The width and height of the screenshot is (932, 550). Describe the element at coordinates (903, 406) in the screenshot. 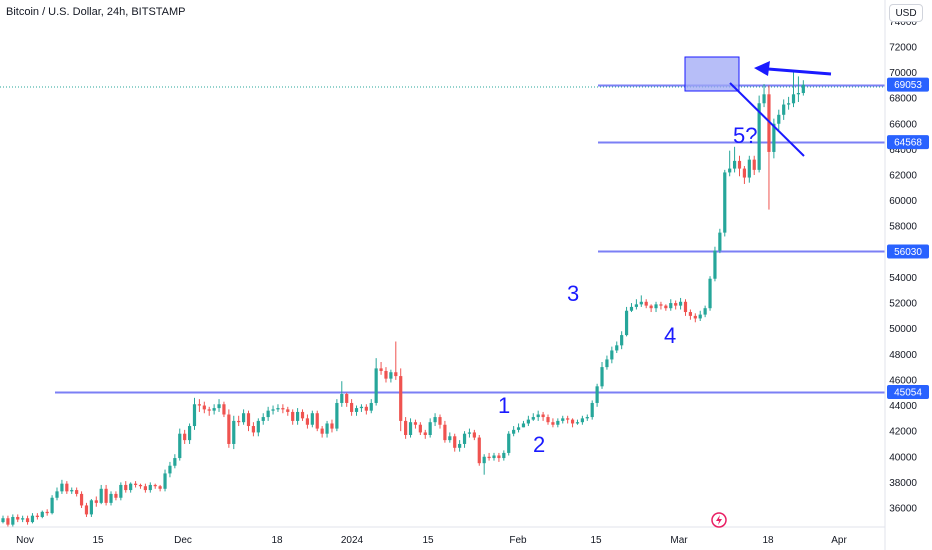

I see `y-tick-label: 44000` at that location.